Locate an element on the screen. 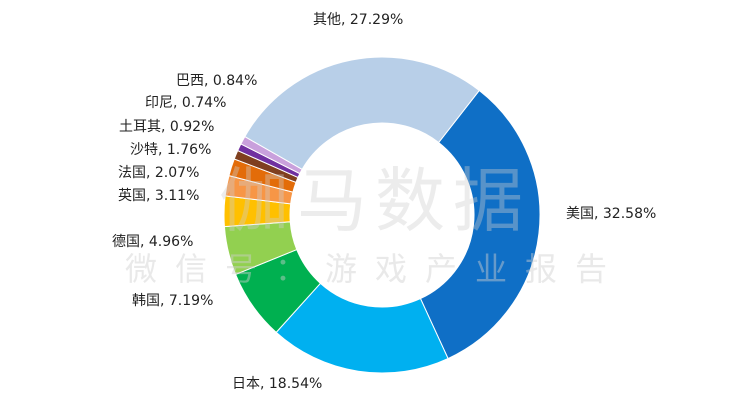 Image resolution: width=750 pixels, height=406 pixels. label-沙特: 沙特, 1.76% is located at coordinates (170, 150).